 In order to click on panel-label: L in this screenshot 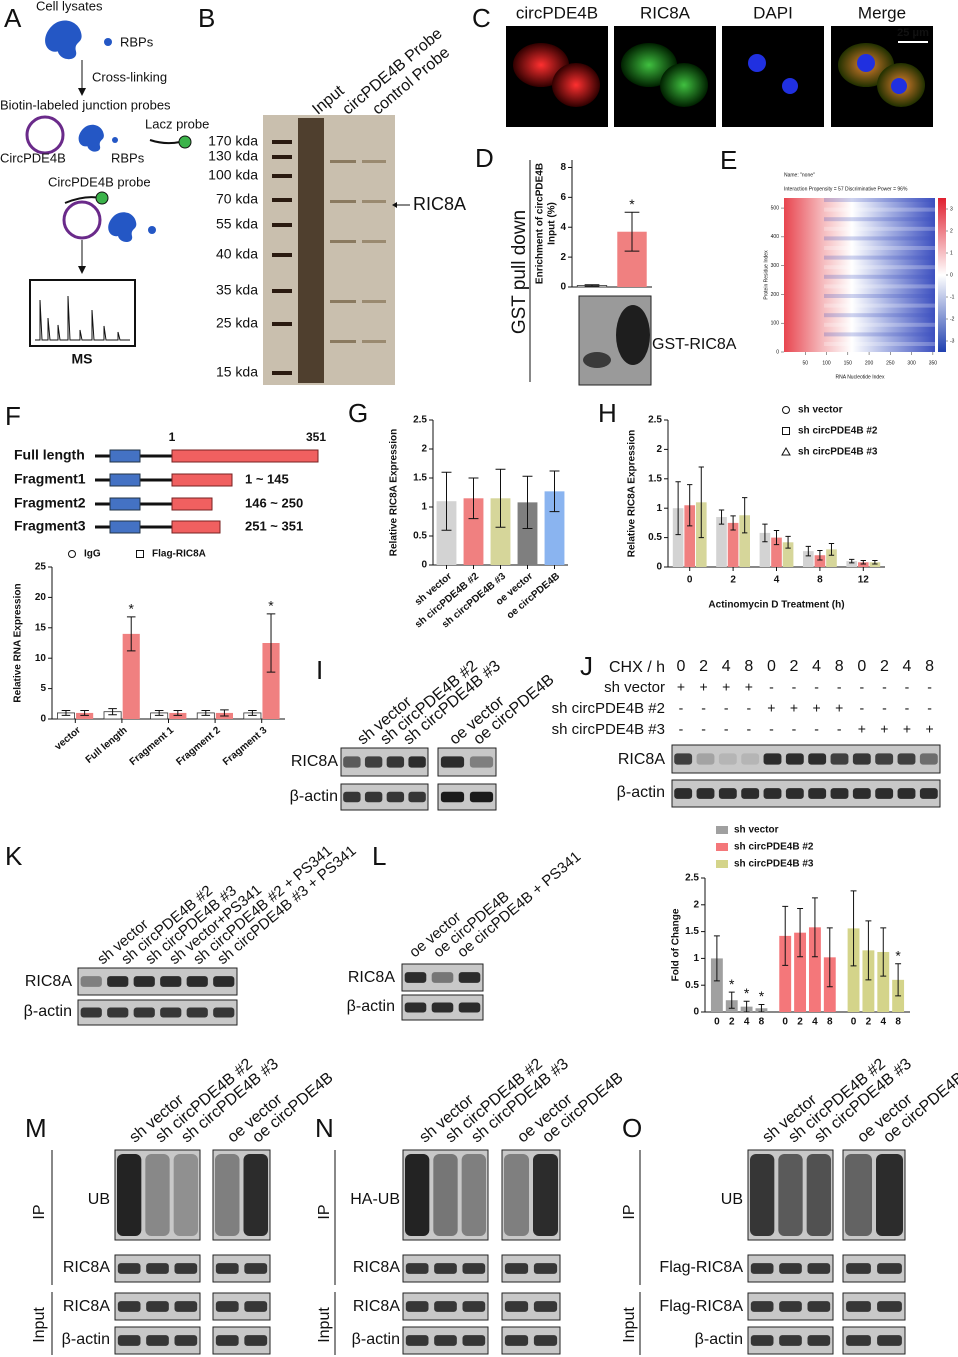, I will do `click(379, 856)`.